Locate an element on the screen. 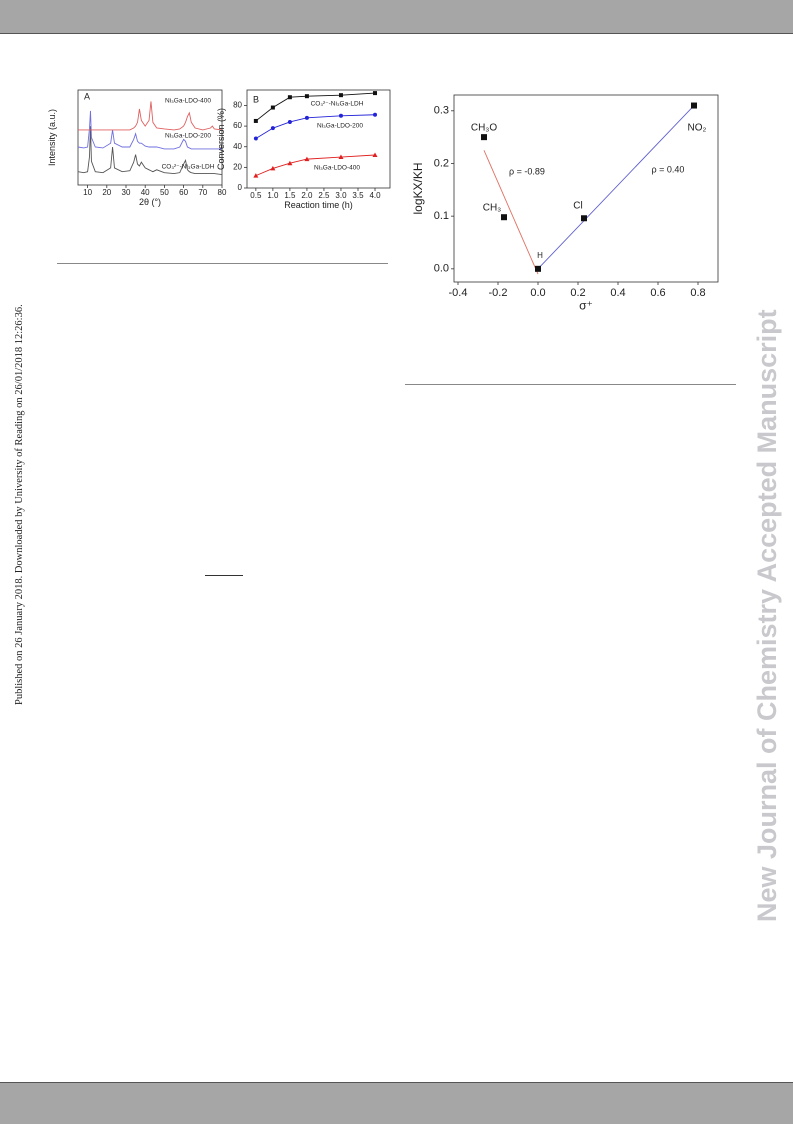  x-tick-label: 0.5 is located at coordinates (256, 195).